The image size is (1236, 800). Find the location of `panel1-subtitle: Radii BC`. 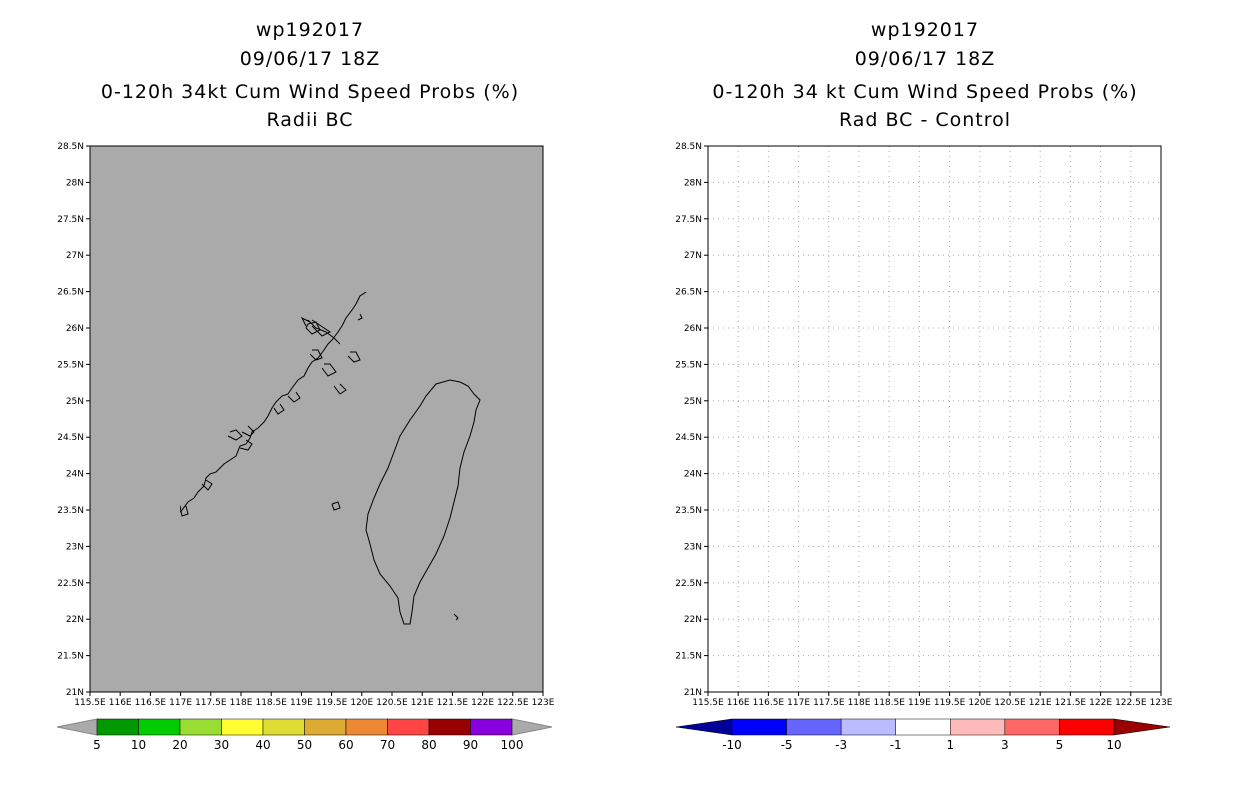

panel1-subtitle: Radii BC is located at coordinates (310, 120).